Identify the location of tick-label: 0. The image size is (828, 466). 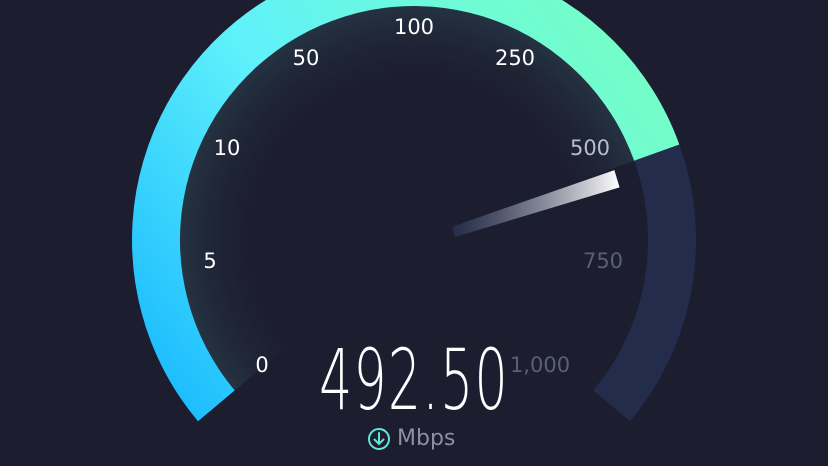
(262, 365).